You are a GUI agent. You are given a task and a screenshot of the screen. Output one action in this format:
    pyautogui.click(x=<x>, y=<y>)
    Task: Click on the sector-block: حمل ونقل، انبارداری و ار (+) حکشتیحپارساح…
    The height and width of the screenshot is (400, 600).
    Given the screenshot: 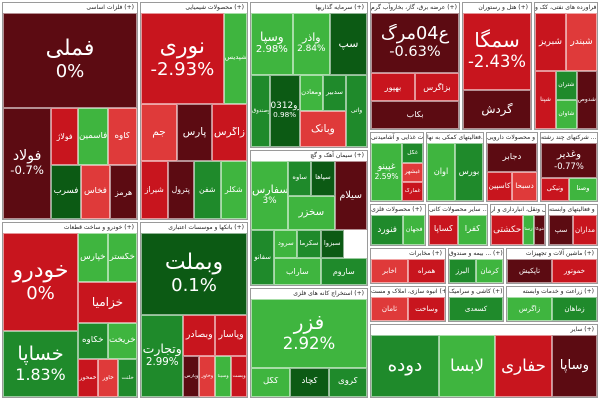 What is the action you would take?
    pyautogui.click(x=518, y=225)
    